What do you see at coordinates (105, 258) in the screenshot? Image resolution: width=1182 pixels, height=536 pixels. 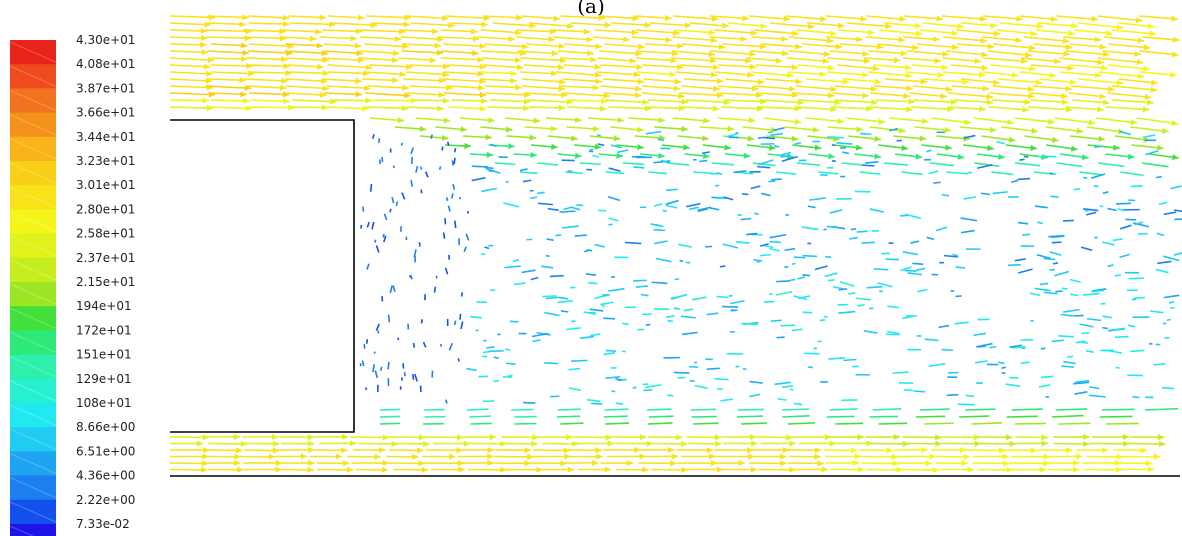 I see `colorbar-tick-label: 2.37e+01` at bounding box center [105, 258].